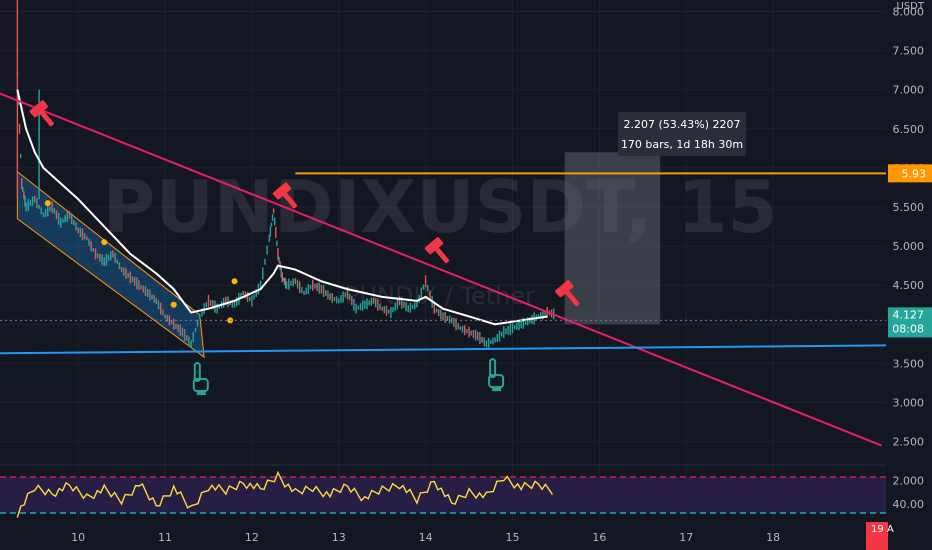 This screenshot has width=932, height=550. I want to click on rsi-line, so click(285, 494).